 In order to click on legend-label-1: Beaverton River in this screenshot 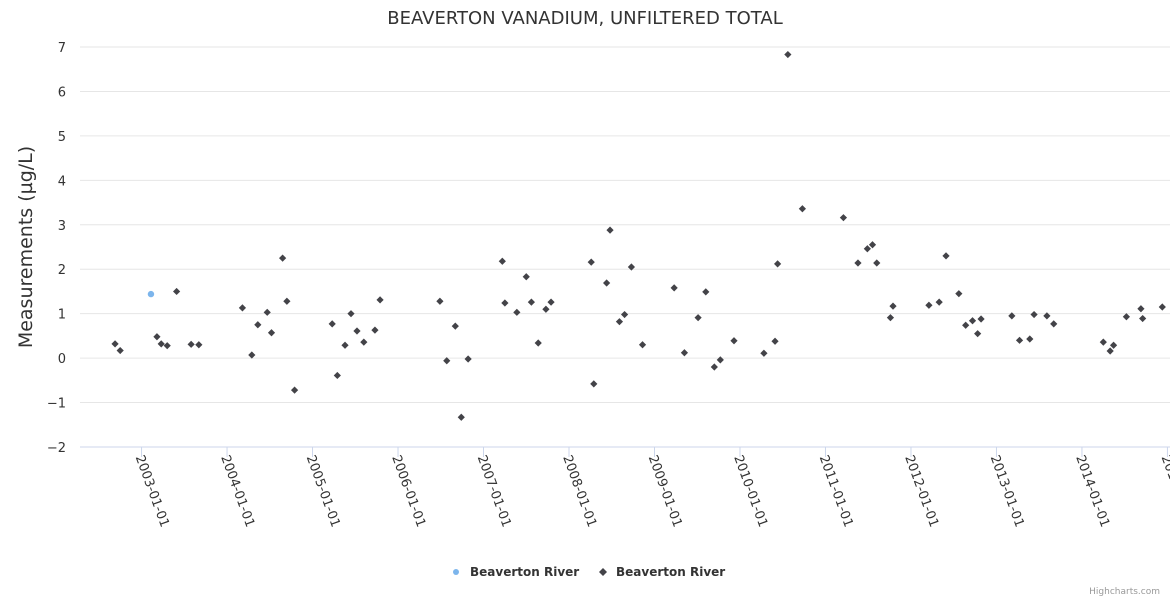, I will do `click(524, 572)`.